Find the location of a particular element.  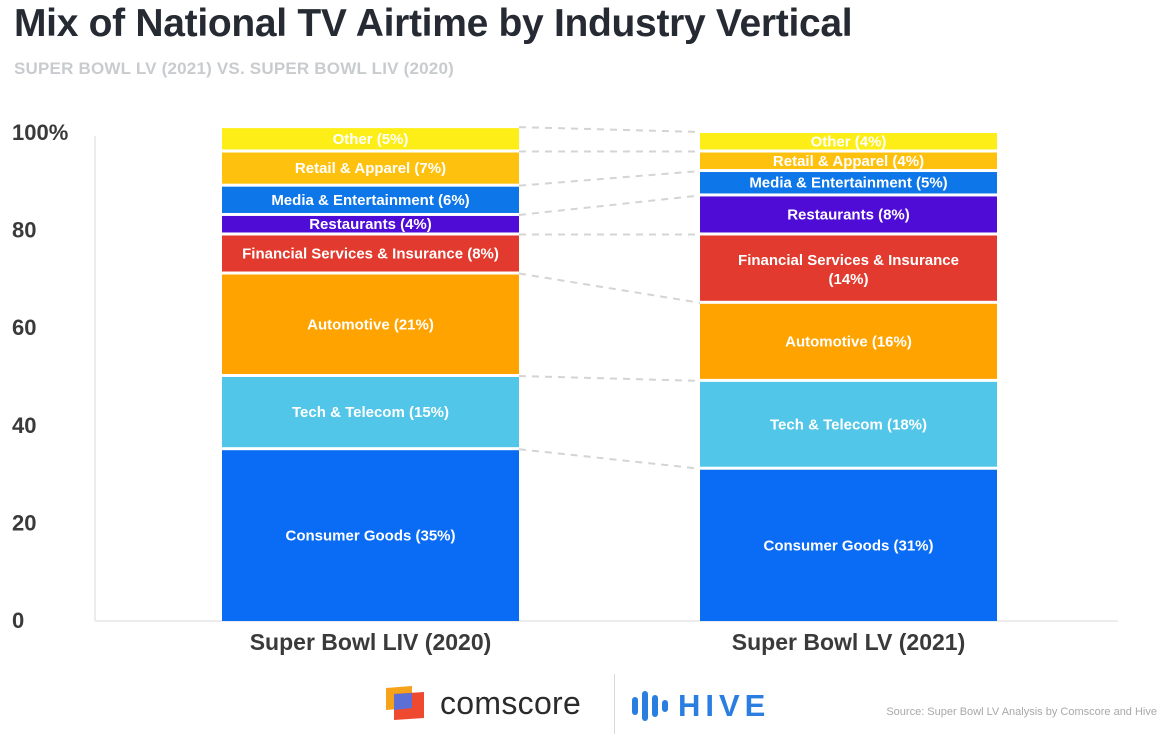

segment-label: Tech & Telecom (18%) is located at coordinates (848, 424).